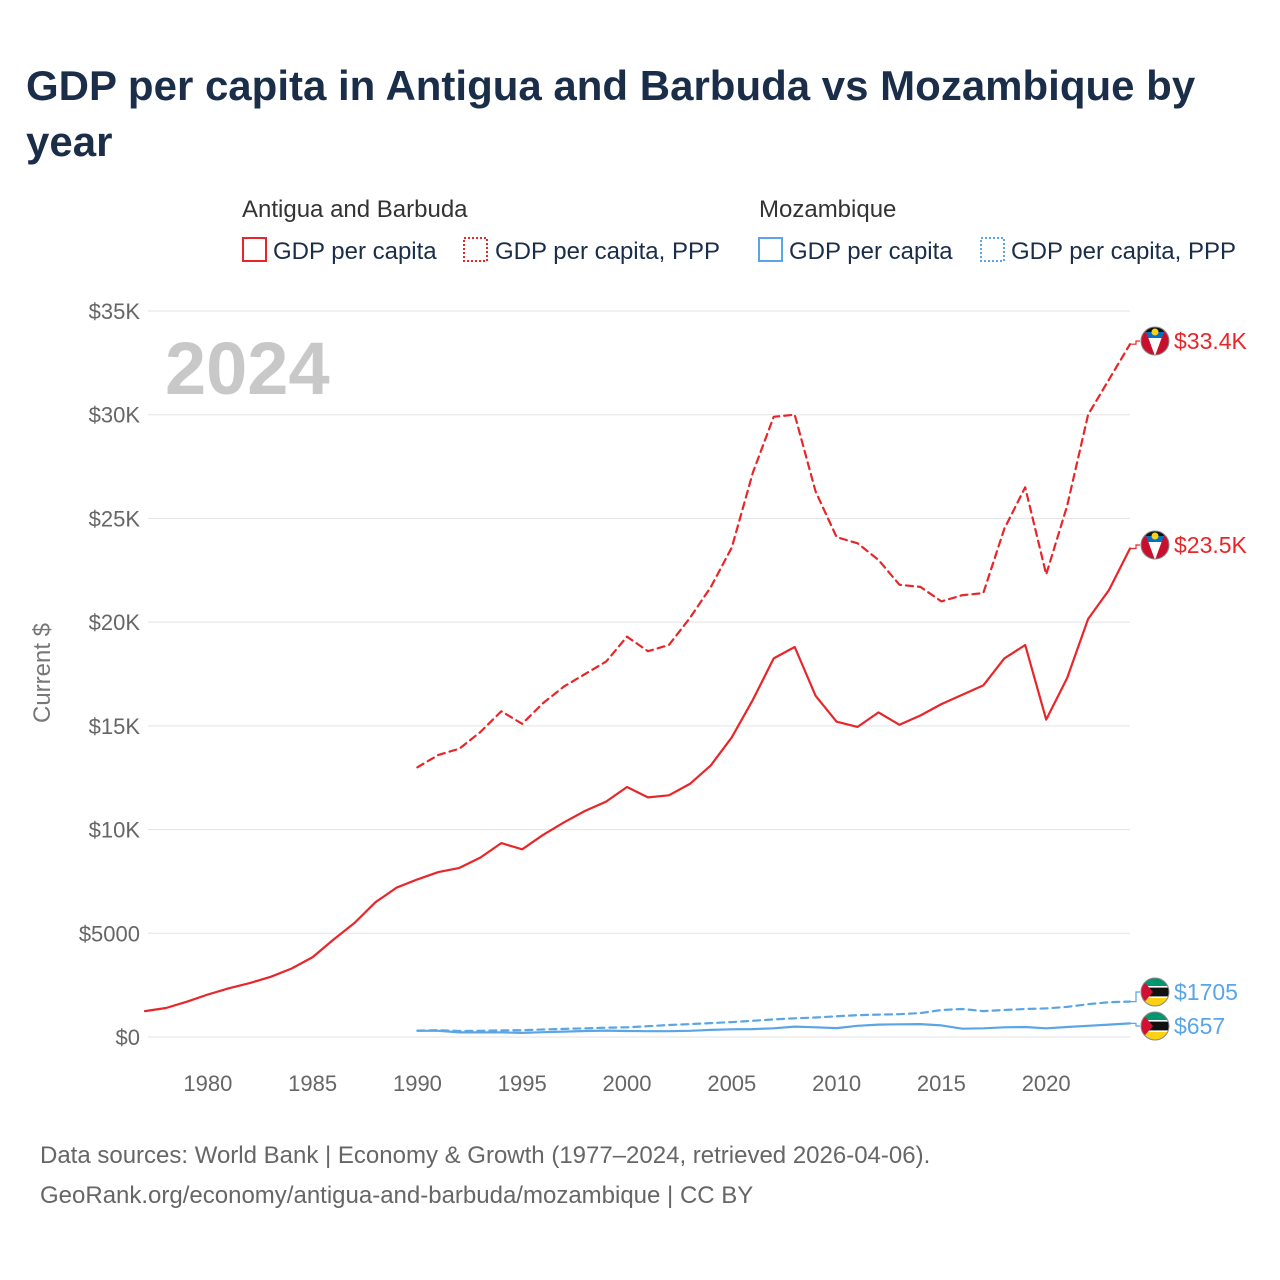  What do you see at coordinates (1199, 1026) in the screenshot?
I see `end-label-text: $657` at bounding box center [1199, 1026].